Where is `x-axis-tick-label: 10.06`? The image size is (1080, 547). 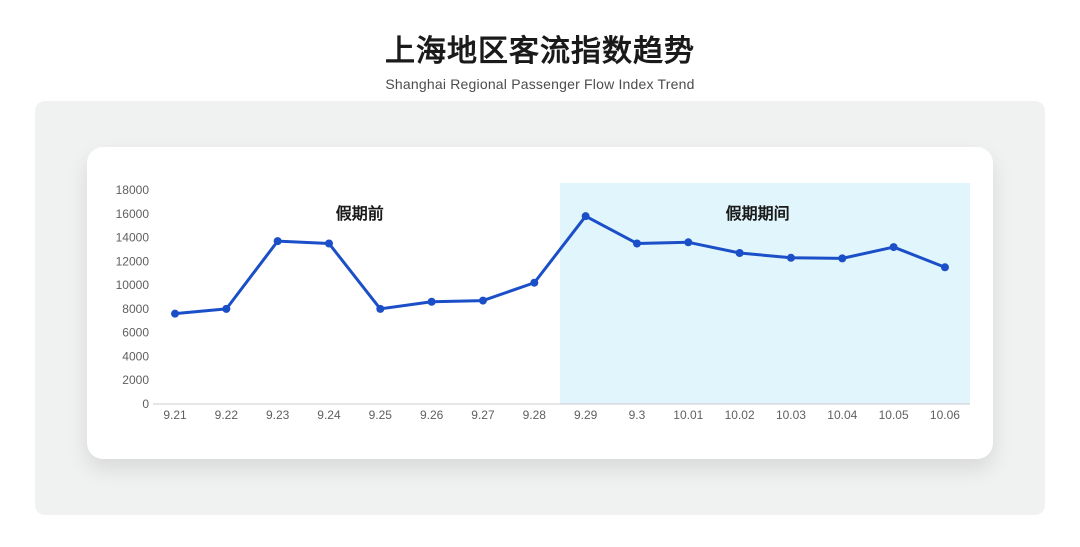
x-axis-tick-label: 10.06 is located at coordinates (945, 415).